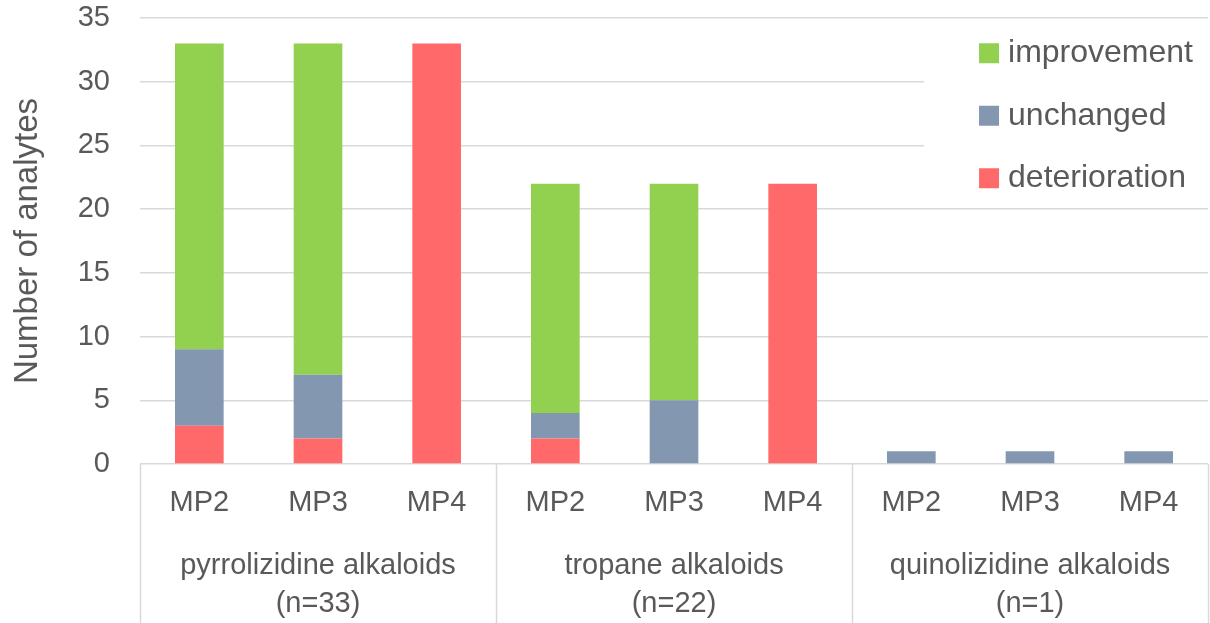 The image size is (1210, 623). I want to click on y-tick-label: 30, so click(93, 79).